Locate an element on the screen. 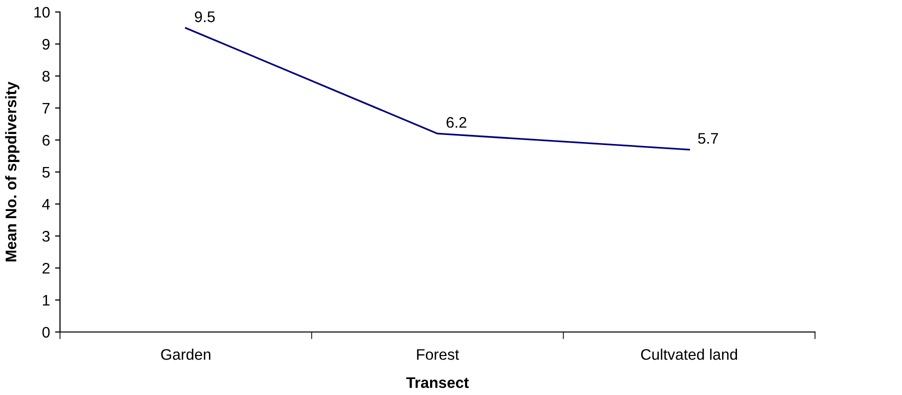 The height and width of the screenshot is (395, 902). y-tick-label: 4 is located at coordinates (46, 204).